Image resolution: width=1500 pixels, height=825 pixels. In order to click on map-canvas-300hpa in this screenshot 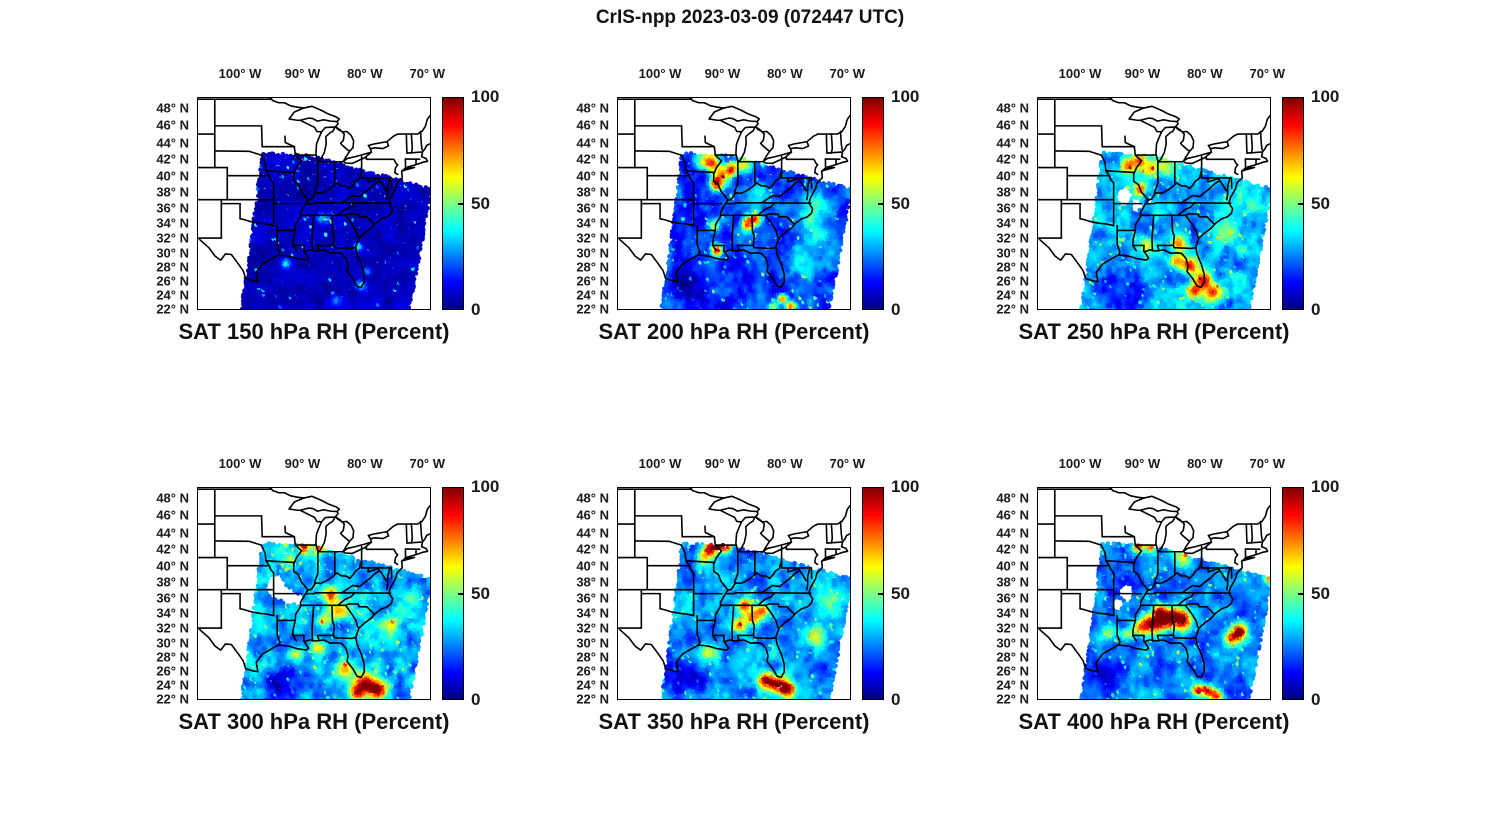, I will do `click(314, 593)`.